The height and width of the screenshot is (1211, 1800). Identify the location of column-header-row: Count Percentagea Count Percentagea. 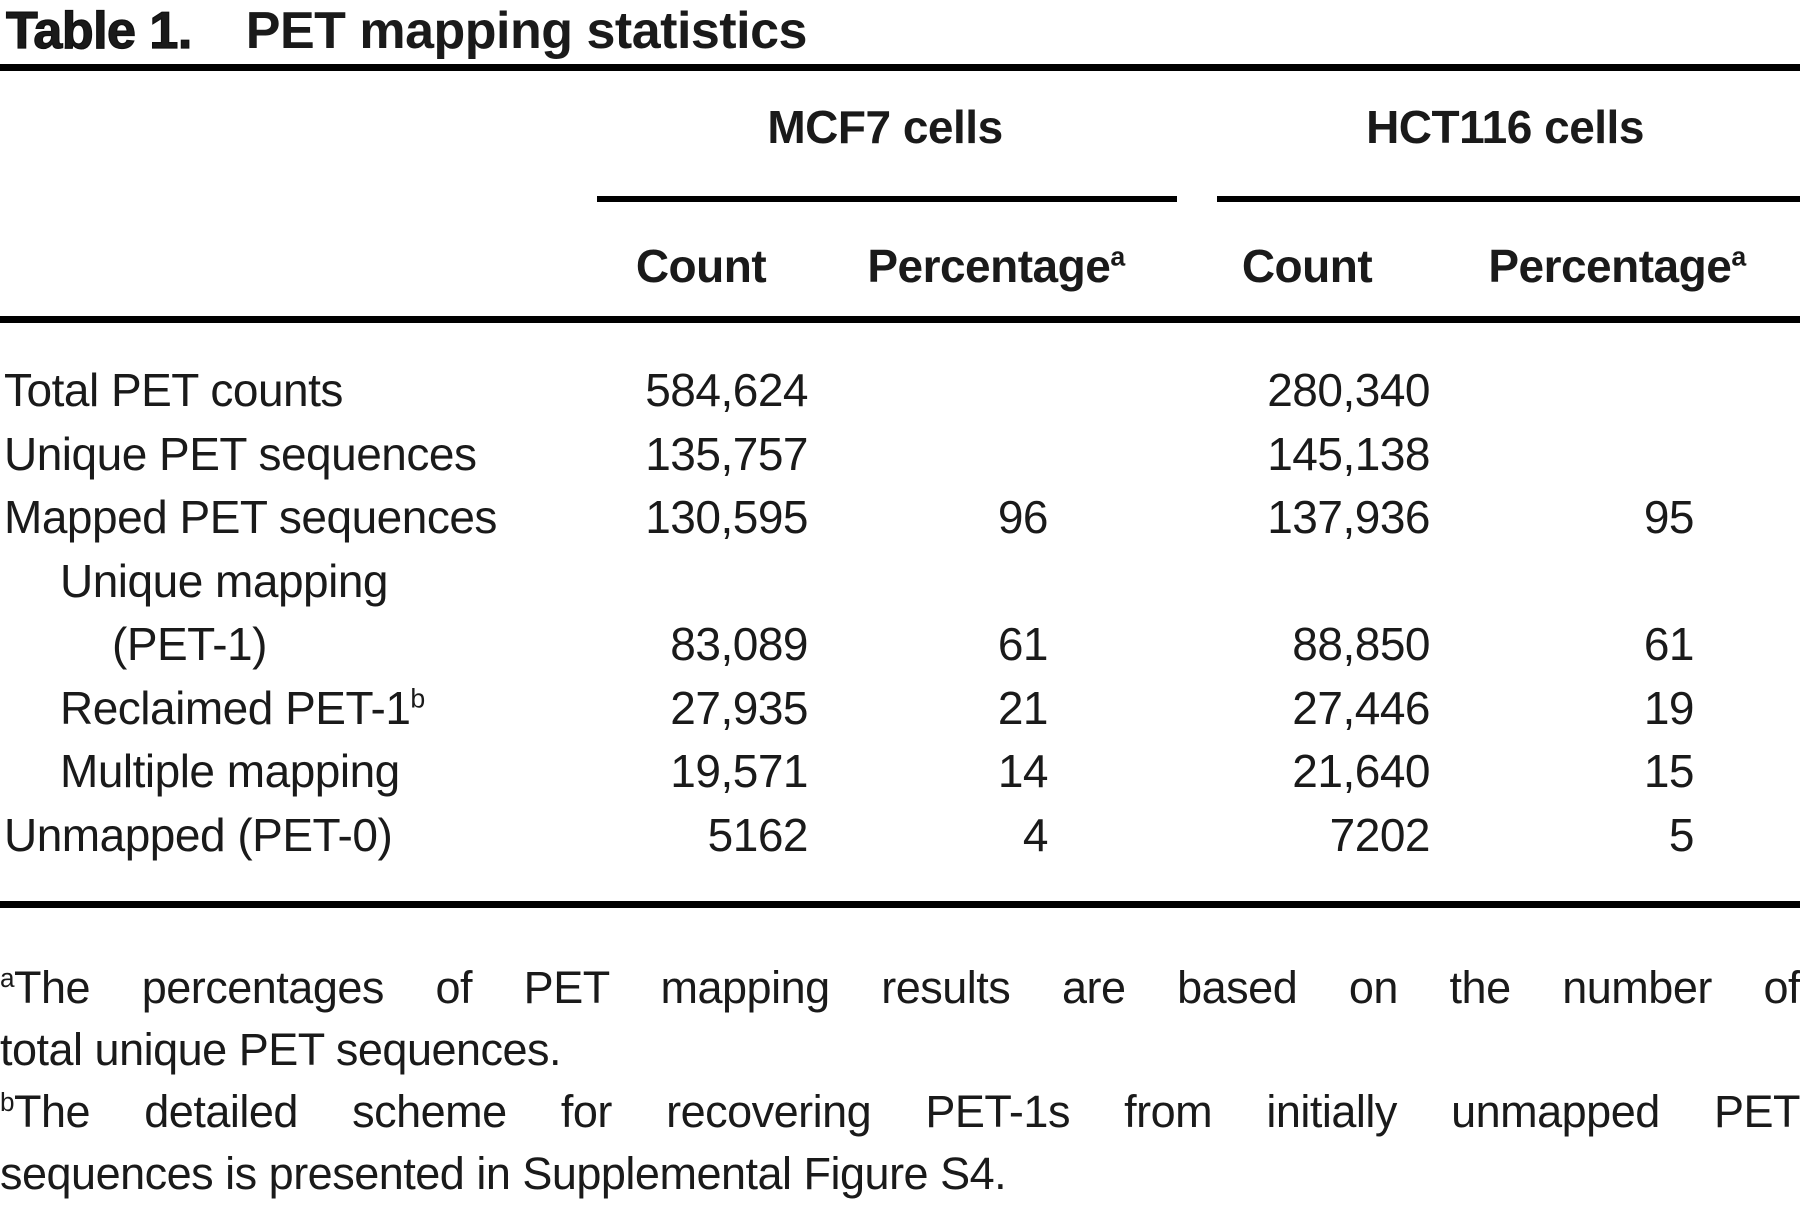
(900, 266).